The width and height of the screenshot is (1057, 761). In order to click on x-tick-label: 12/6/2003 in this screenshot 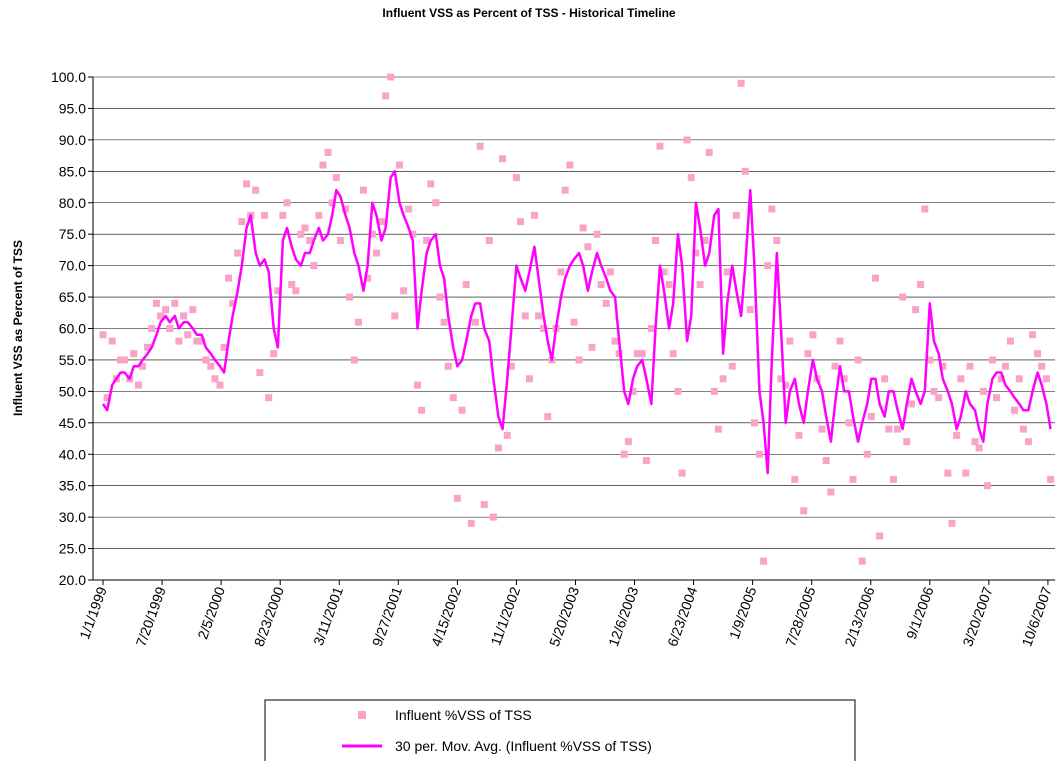, I will do `click(623, 616)`.